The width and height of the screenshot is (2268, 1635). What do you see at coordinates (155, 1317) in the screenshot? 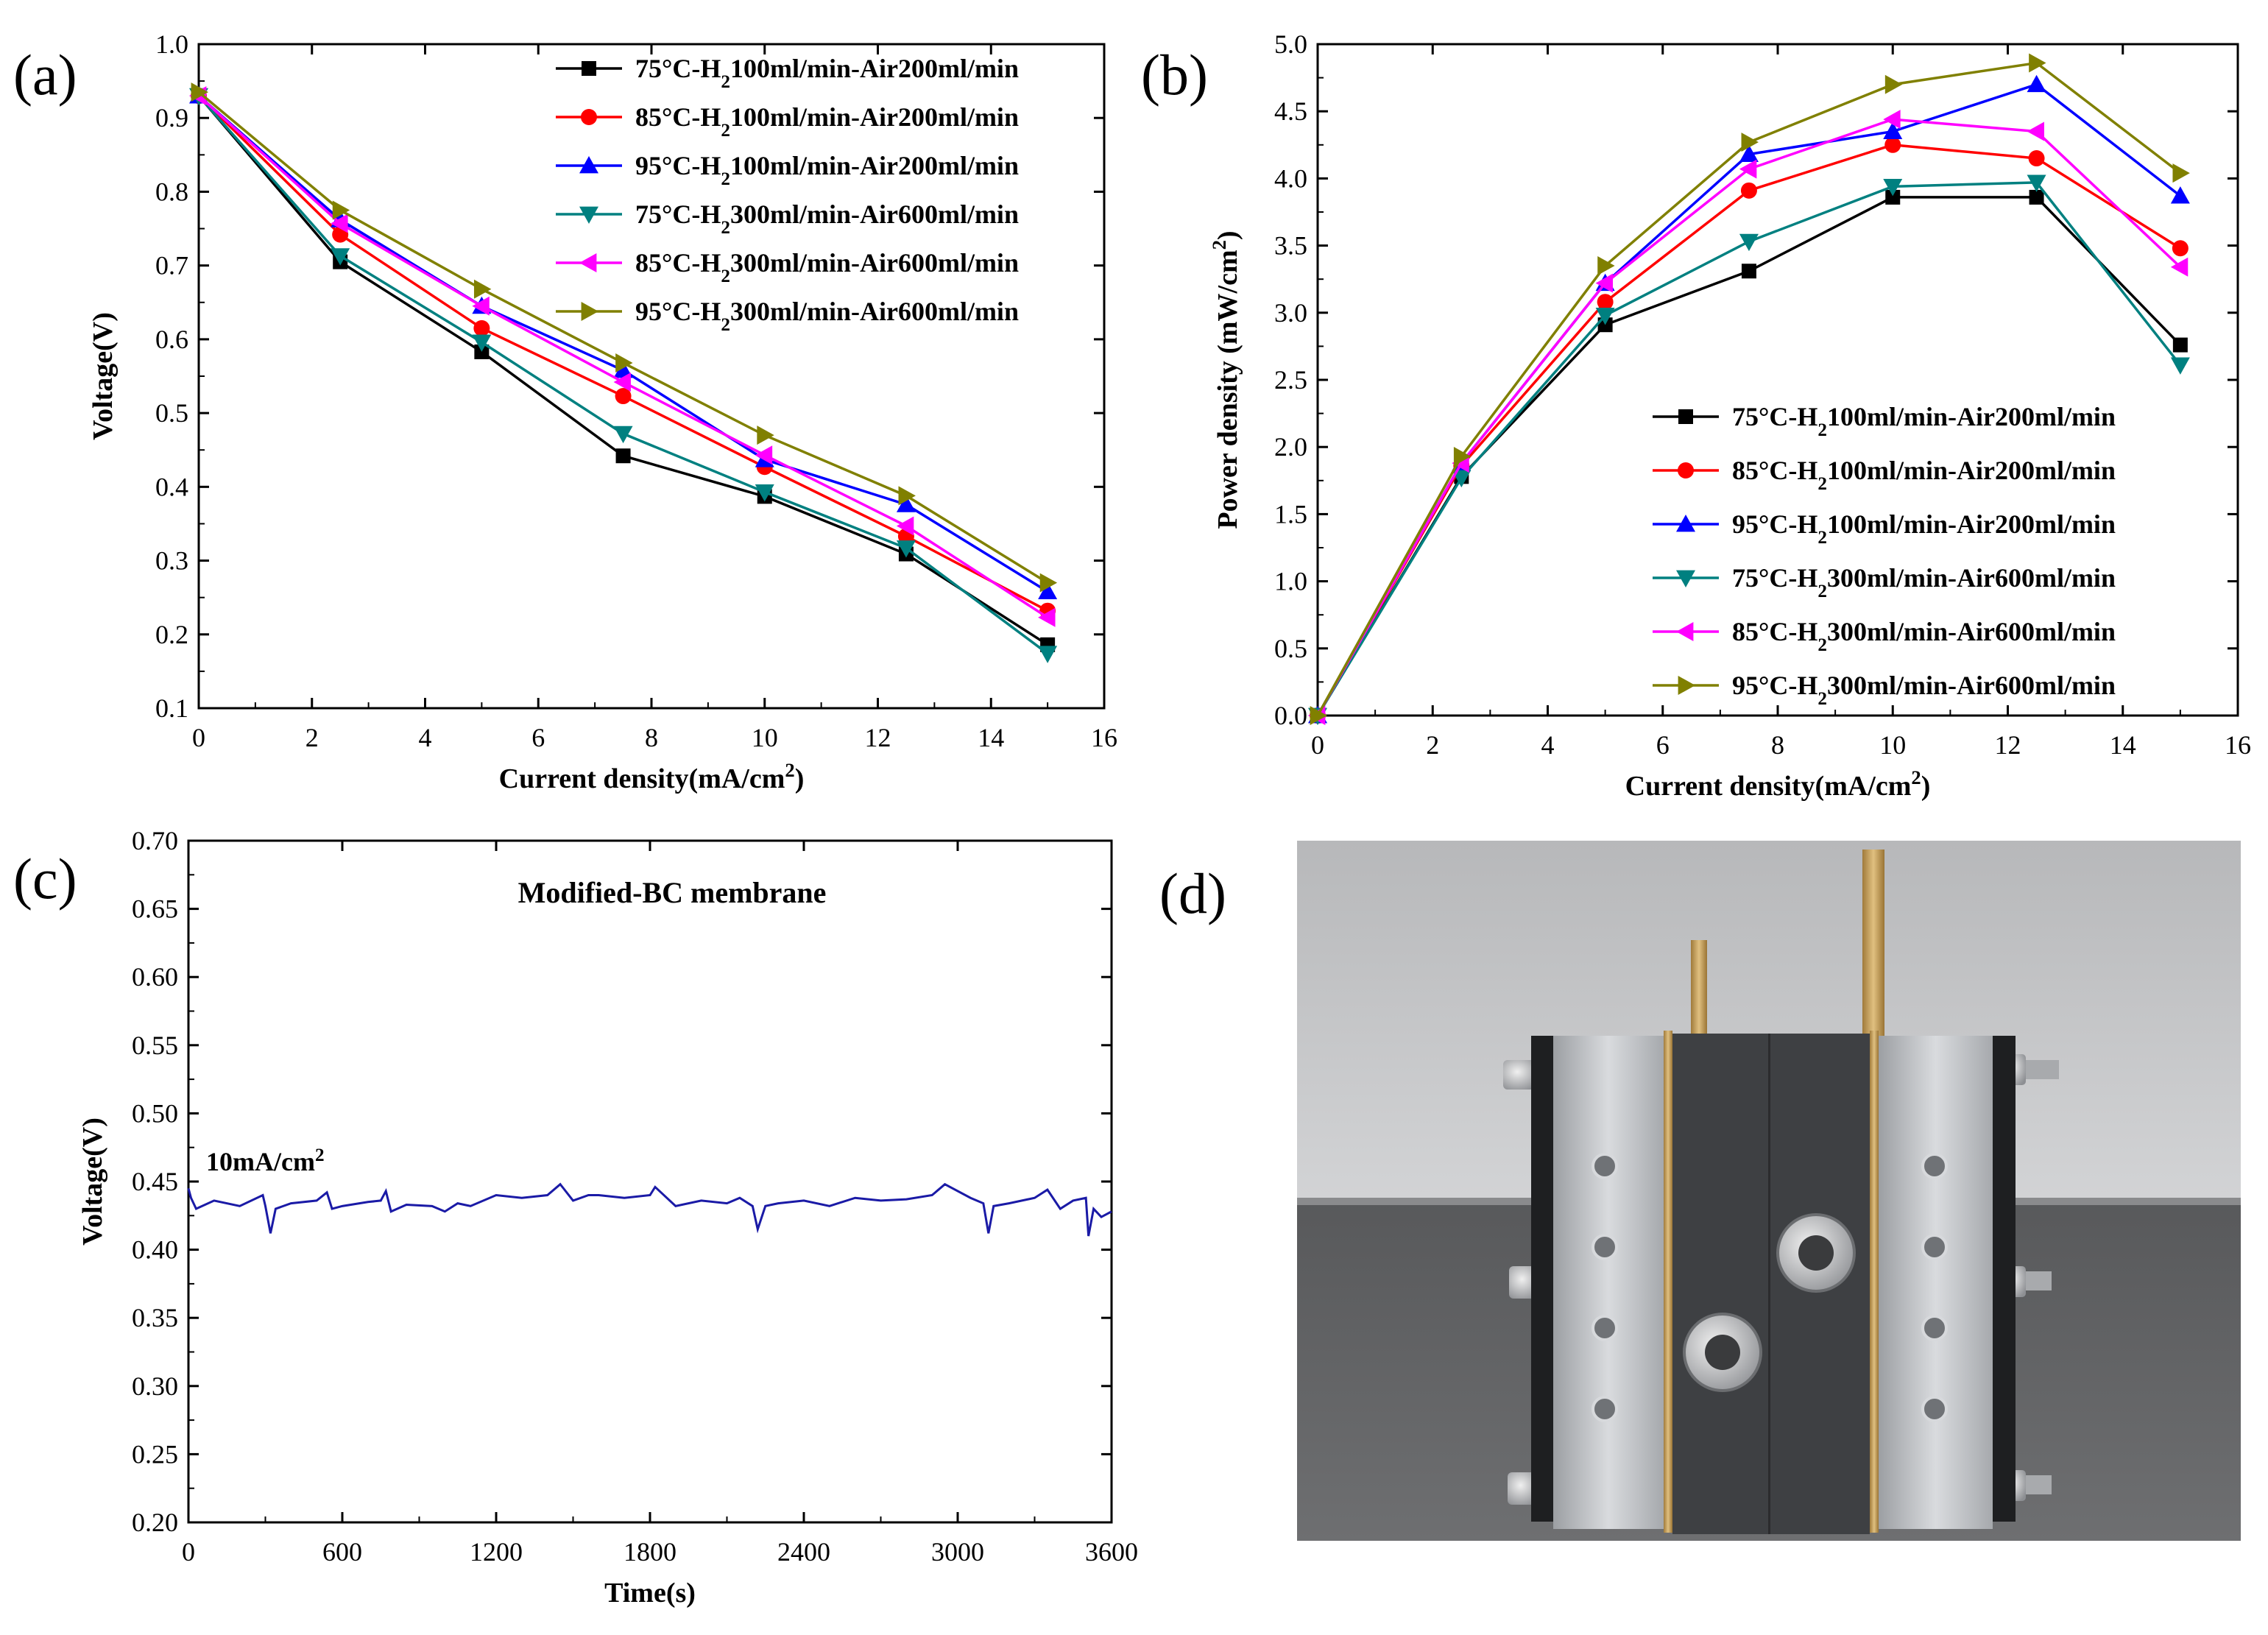
I see `y-tick-label: 0.35` at bounding box center [155, 1317].